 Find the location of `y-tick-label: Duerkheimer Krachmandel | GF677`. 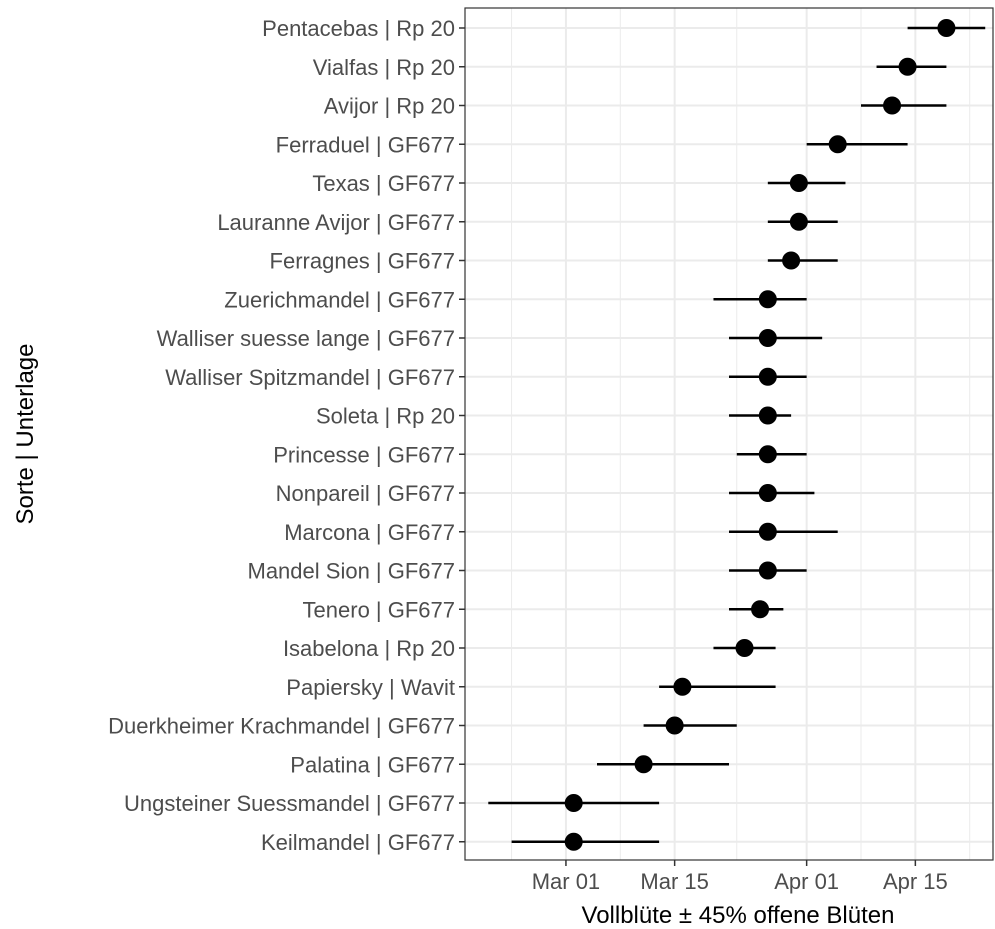

y-tick-label: Duerkheimer Krachmandel | GF677 is located at coordinates (281, 726).